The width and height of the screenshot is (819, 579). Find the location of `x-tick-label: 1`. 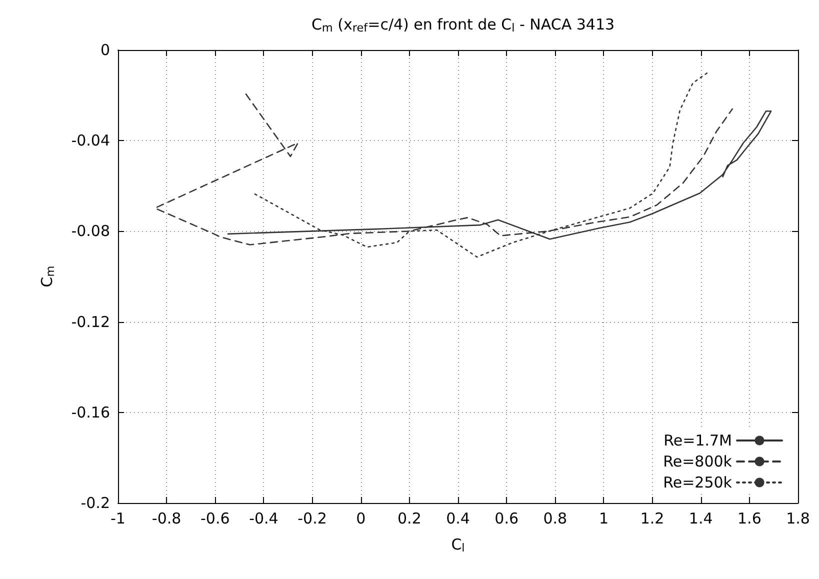

x-tick-label: 1 is located at coordinates (603, 519).